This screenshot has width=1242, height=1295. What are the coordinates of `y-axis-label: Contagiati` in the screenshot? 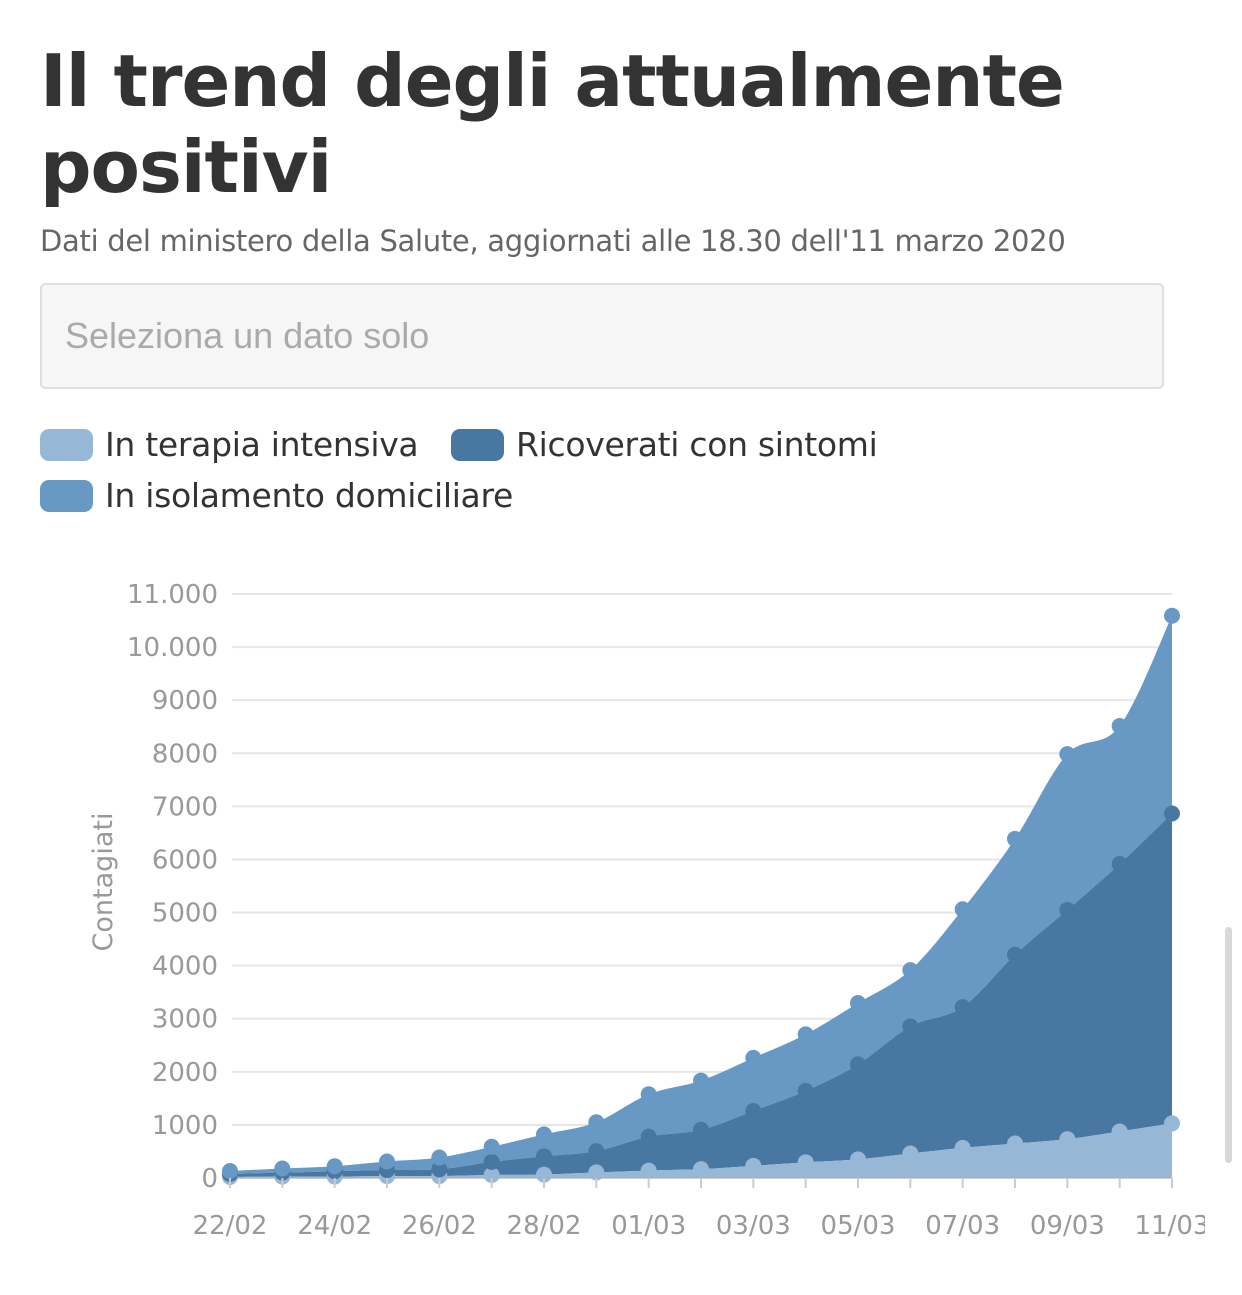 It's located at (103, 882).